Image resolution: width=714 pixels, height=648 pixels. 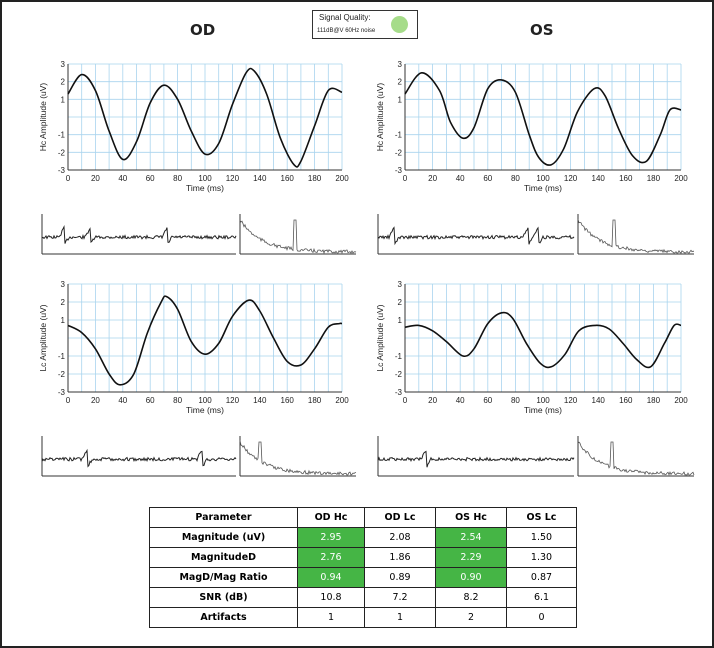 I want to click on os-hc-x-axis-label: Time (ms), so click(x=543, y=188).